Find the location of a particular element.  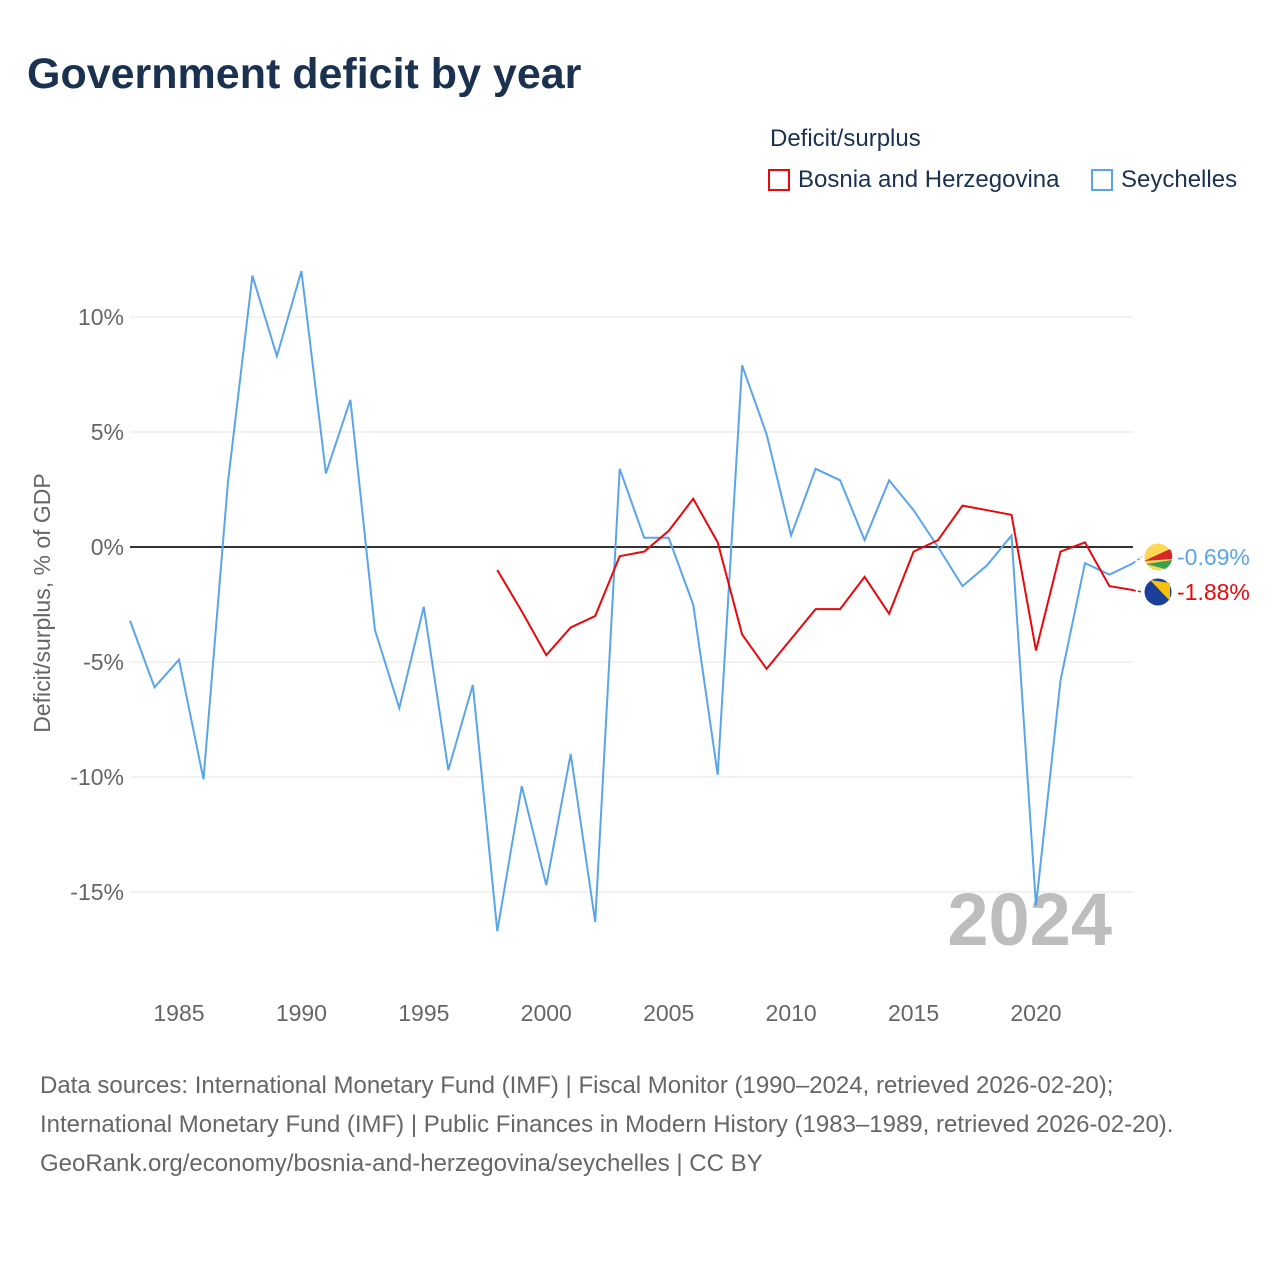

y-tick-label: 0% is located at coordinates (107, 547).